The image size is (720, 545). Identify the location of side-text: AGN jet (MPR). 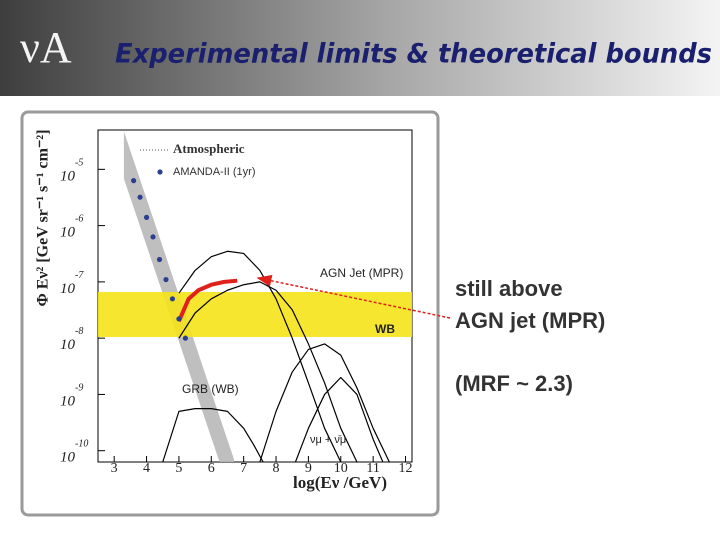
(530, 320).